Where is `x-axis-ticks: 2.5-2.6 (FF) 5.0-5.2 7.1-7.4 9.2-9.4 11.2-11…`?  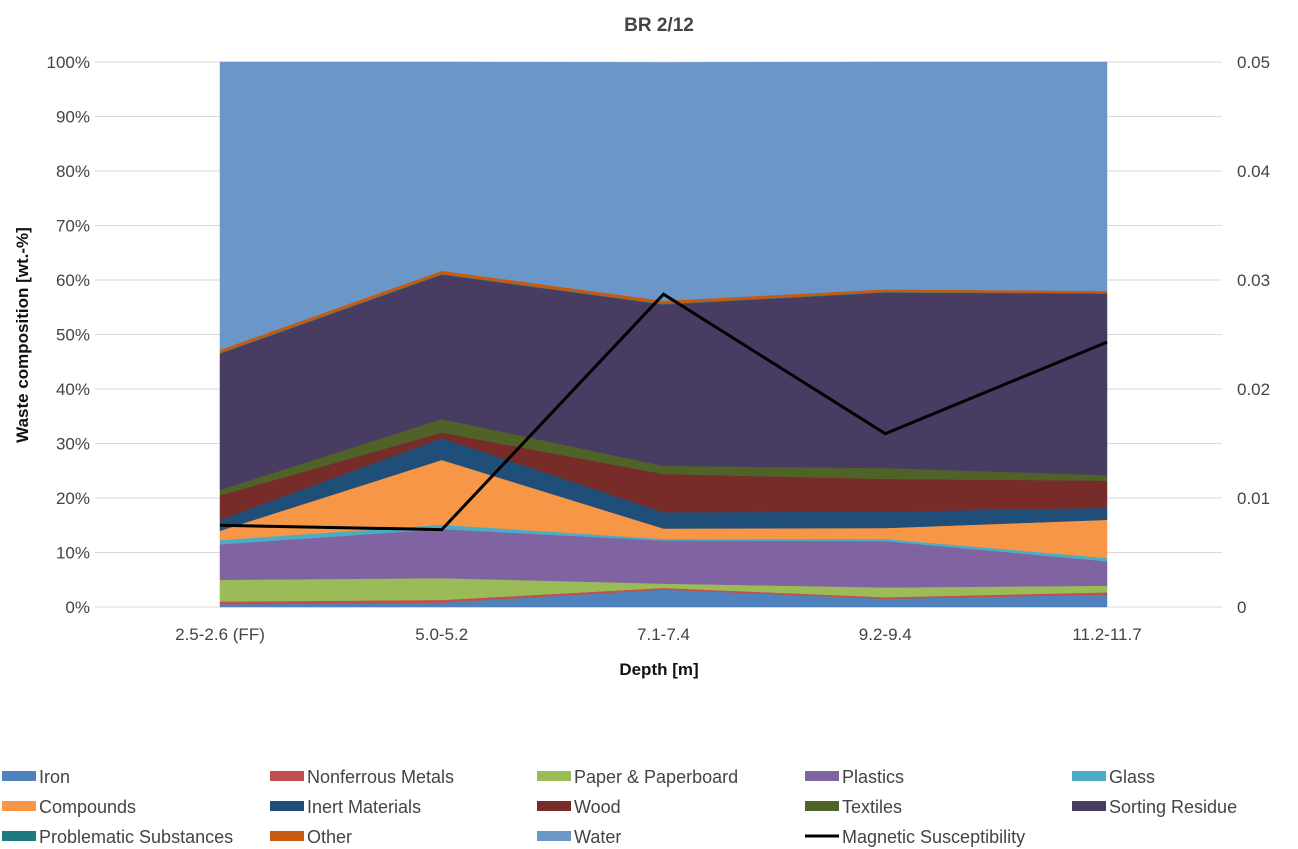 x-axis-ticks: 2.5-2.6 (FF) 5.0-5.2 7.1-7.4 9.2-9.4 11.2-11… is located at coordinates (658, 634).